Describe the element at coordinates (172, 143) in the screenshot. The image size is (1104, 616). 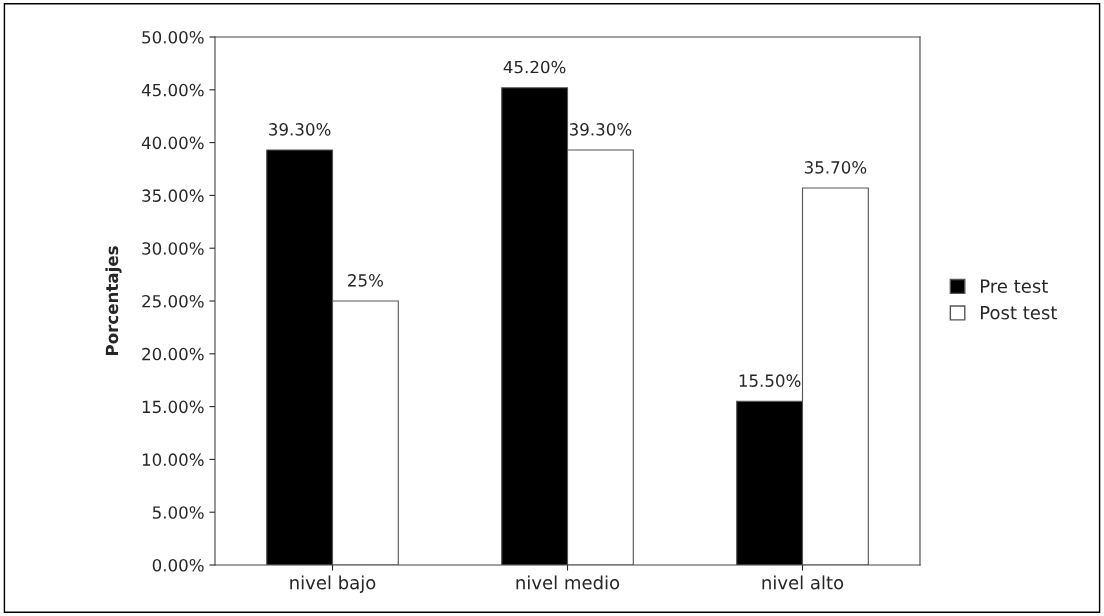
I see `y-tick-label: 40.00%` at that location.